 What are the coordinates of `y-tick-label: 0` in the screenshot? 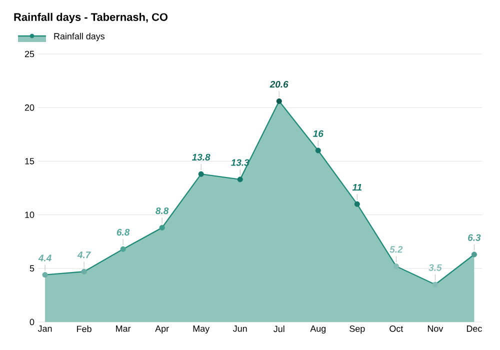 It's located at (32, 322).